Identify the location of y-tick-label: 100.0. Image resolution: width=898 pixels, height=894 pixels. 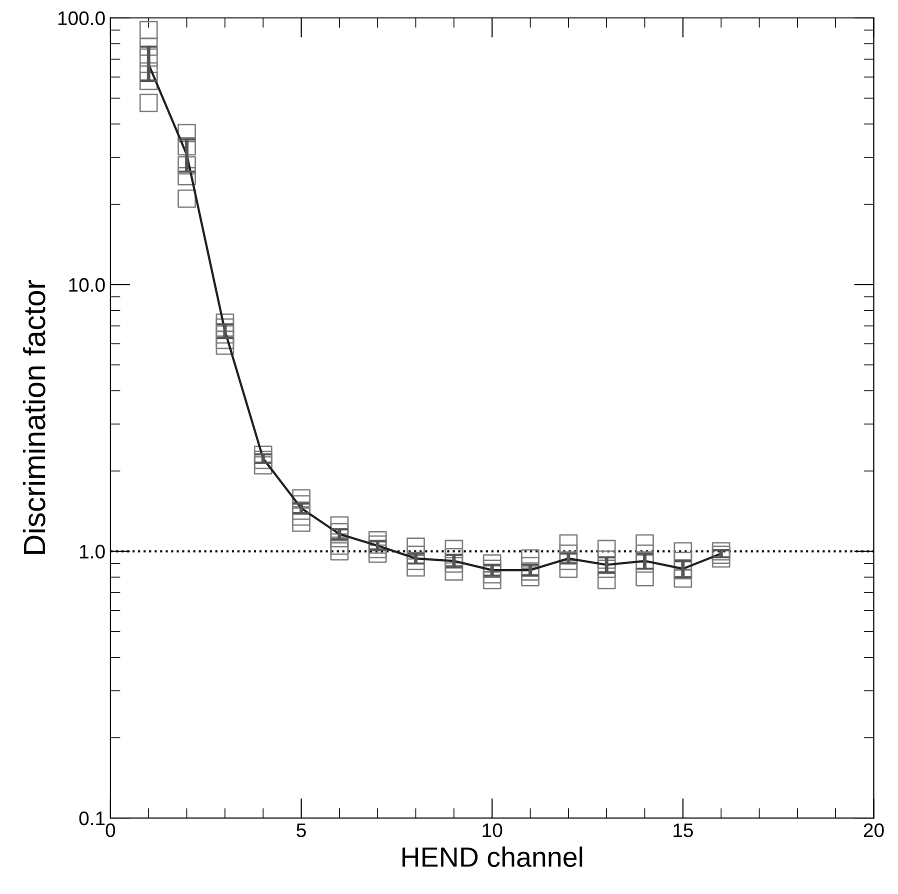
(81, 18).